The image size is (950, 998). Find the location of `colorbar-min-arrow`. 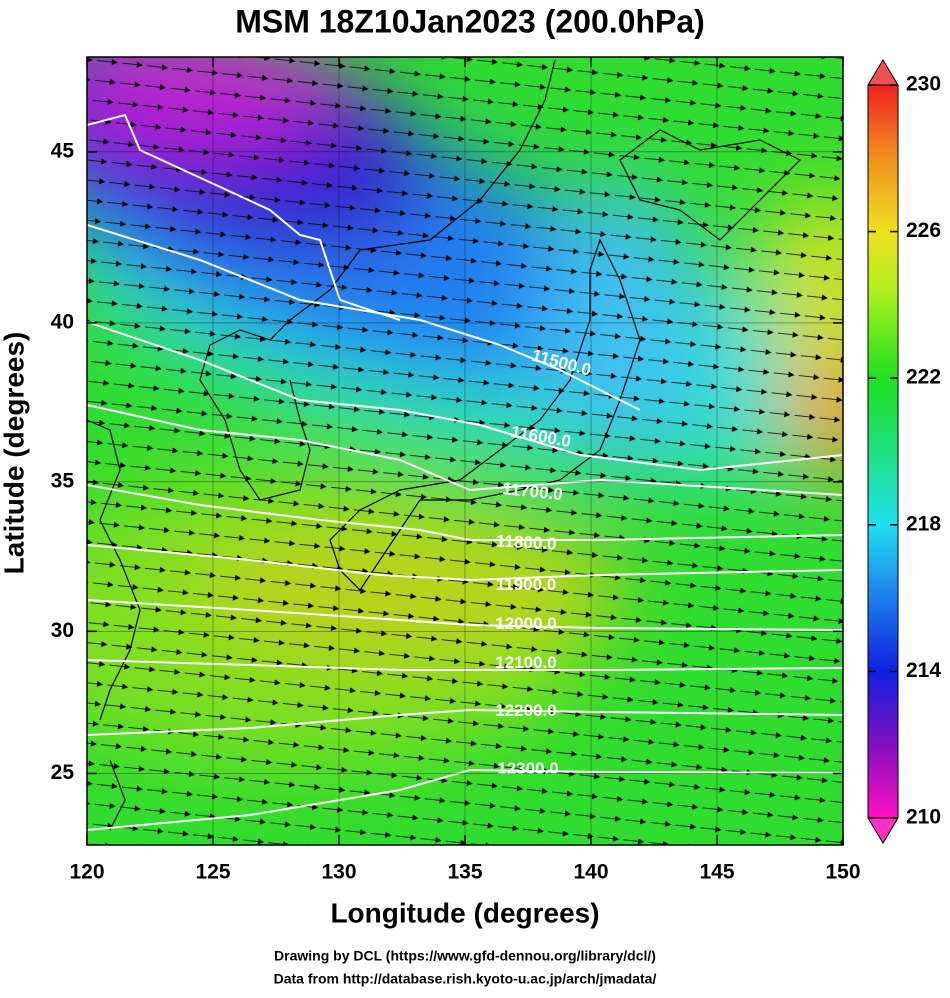

colorbar-min-arrow is located at coordinates (883, 830).